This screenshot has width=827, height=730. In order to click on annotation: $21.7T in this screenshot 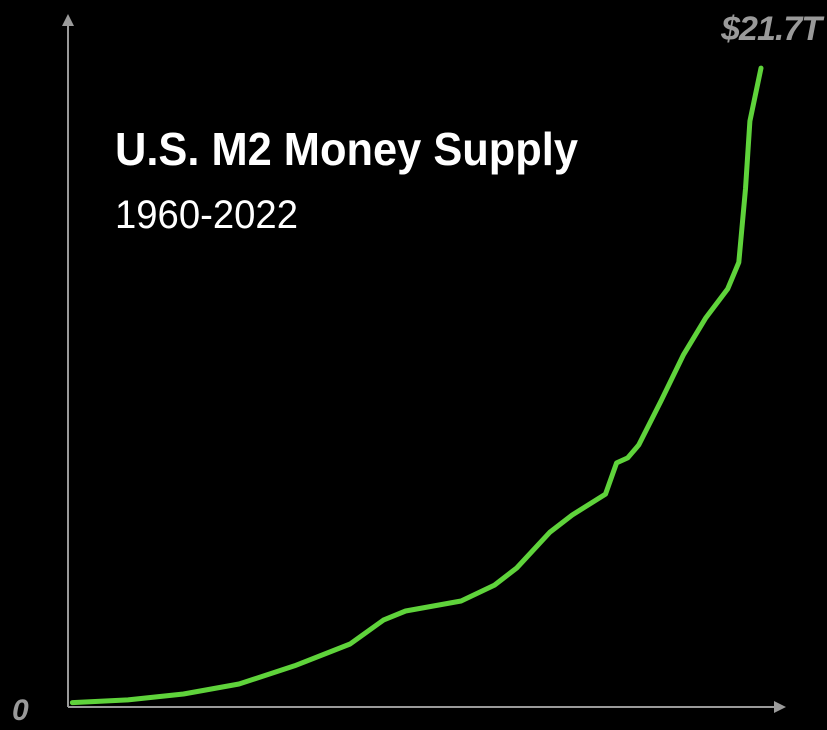, I will do `click(772, 29)`.